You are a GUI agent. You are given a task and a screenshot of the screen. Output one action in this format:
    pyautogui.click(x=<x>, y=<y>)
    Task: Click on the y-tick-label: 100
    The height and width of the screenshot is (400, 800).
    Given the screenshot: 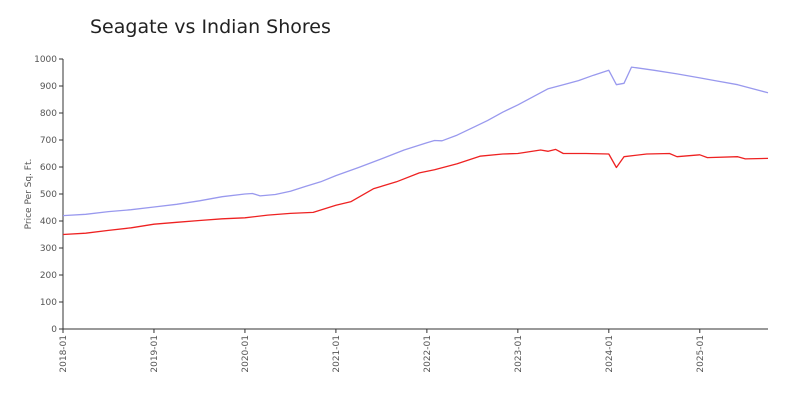 What is the action you would take?
    pyautogui.click(x=48, y=303)
    